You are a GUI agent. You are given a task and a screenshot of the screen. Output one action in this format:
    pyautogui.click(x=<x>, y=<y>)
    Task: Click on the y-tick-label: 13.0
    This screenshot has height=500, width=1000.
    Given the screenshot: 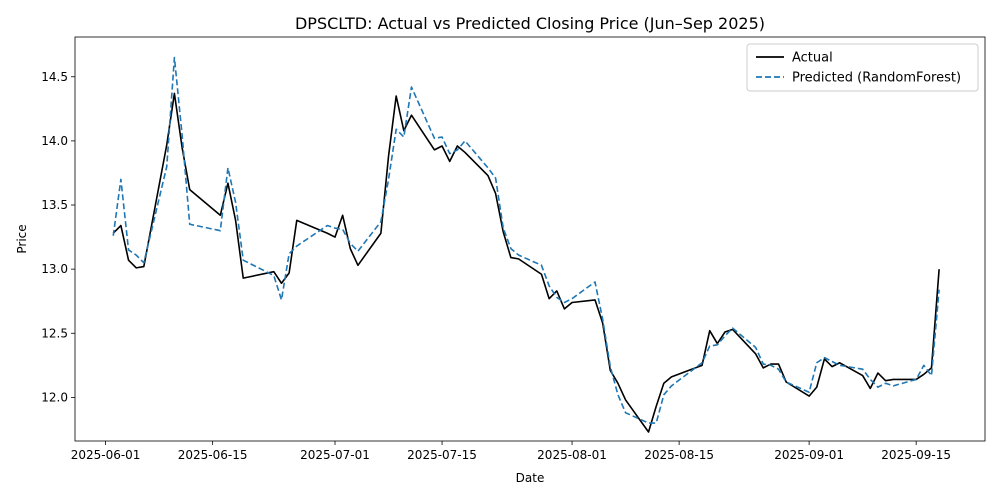 What is the action you would take?
    pyautogui.click(x=54, y=269)
    